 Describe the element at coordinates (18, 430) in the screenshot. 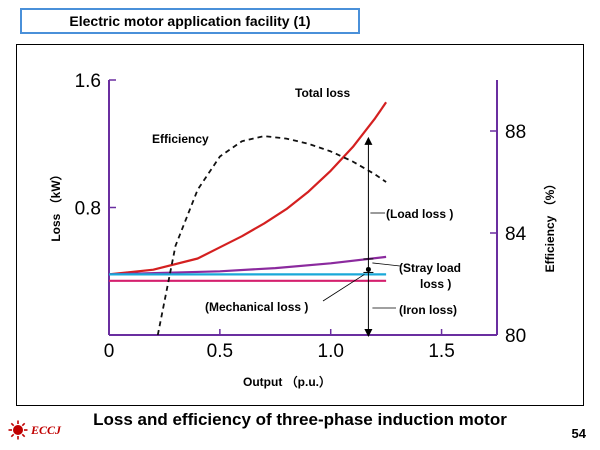

I see `sunburst-icon` at that location.